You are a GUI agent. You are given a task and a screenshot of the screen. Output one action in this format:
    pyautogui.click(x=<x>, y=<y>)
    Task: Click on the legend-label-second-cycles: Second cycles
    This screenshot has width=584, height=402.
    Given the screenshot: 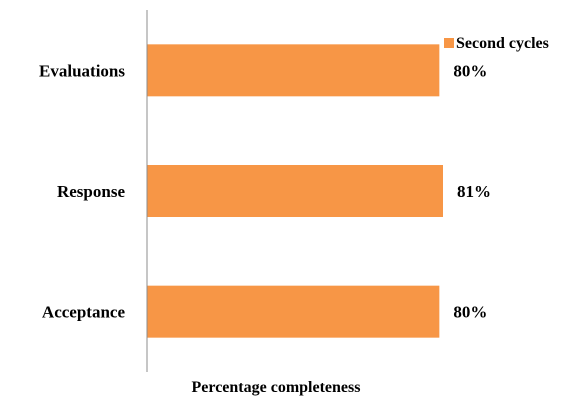 What is the action you would take?
    pyautogui.click(x=502, y=43)
    